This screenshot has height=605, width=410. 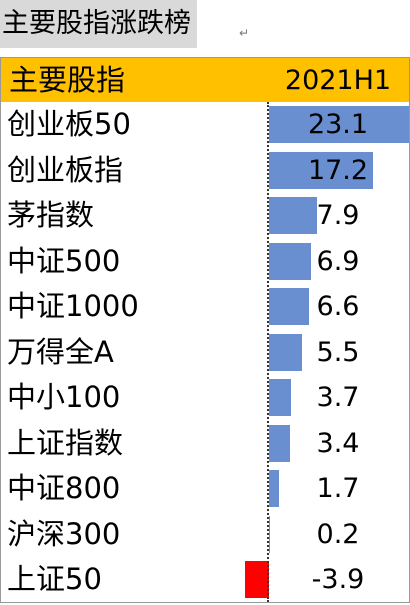 What do you see at coordinates (54, 579) in the screenshot?
I see `row-index-name: 上证50` at bounding box center [54, 579].